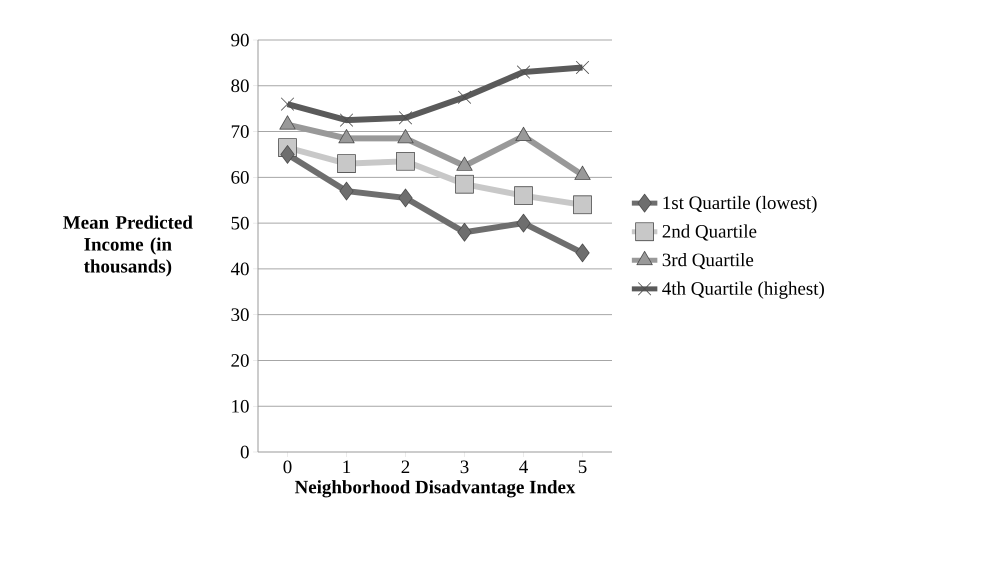  What do you see at coordinates (240, 40) in the screenshot?
I see `y-tick-label: 90` at bounding box center [240, 40].